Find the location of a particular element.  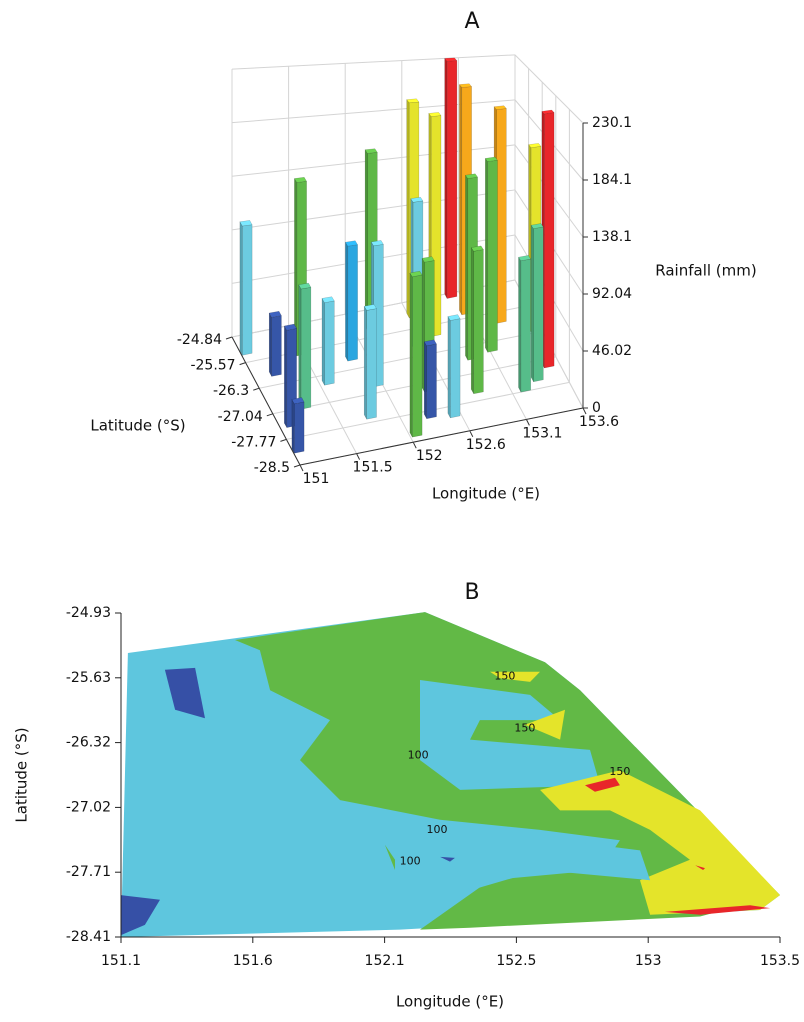

x-tick-label: 153 is located at coordinates (648, 961).